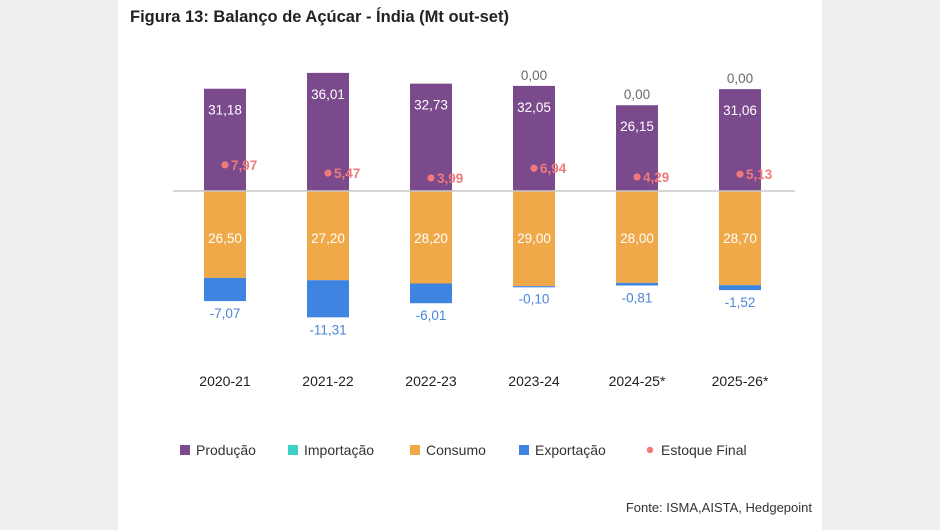 The height and width of the screenshot is (530, 940). I want to click on label-exportacao-3: -6,01, so click(431, 315).